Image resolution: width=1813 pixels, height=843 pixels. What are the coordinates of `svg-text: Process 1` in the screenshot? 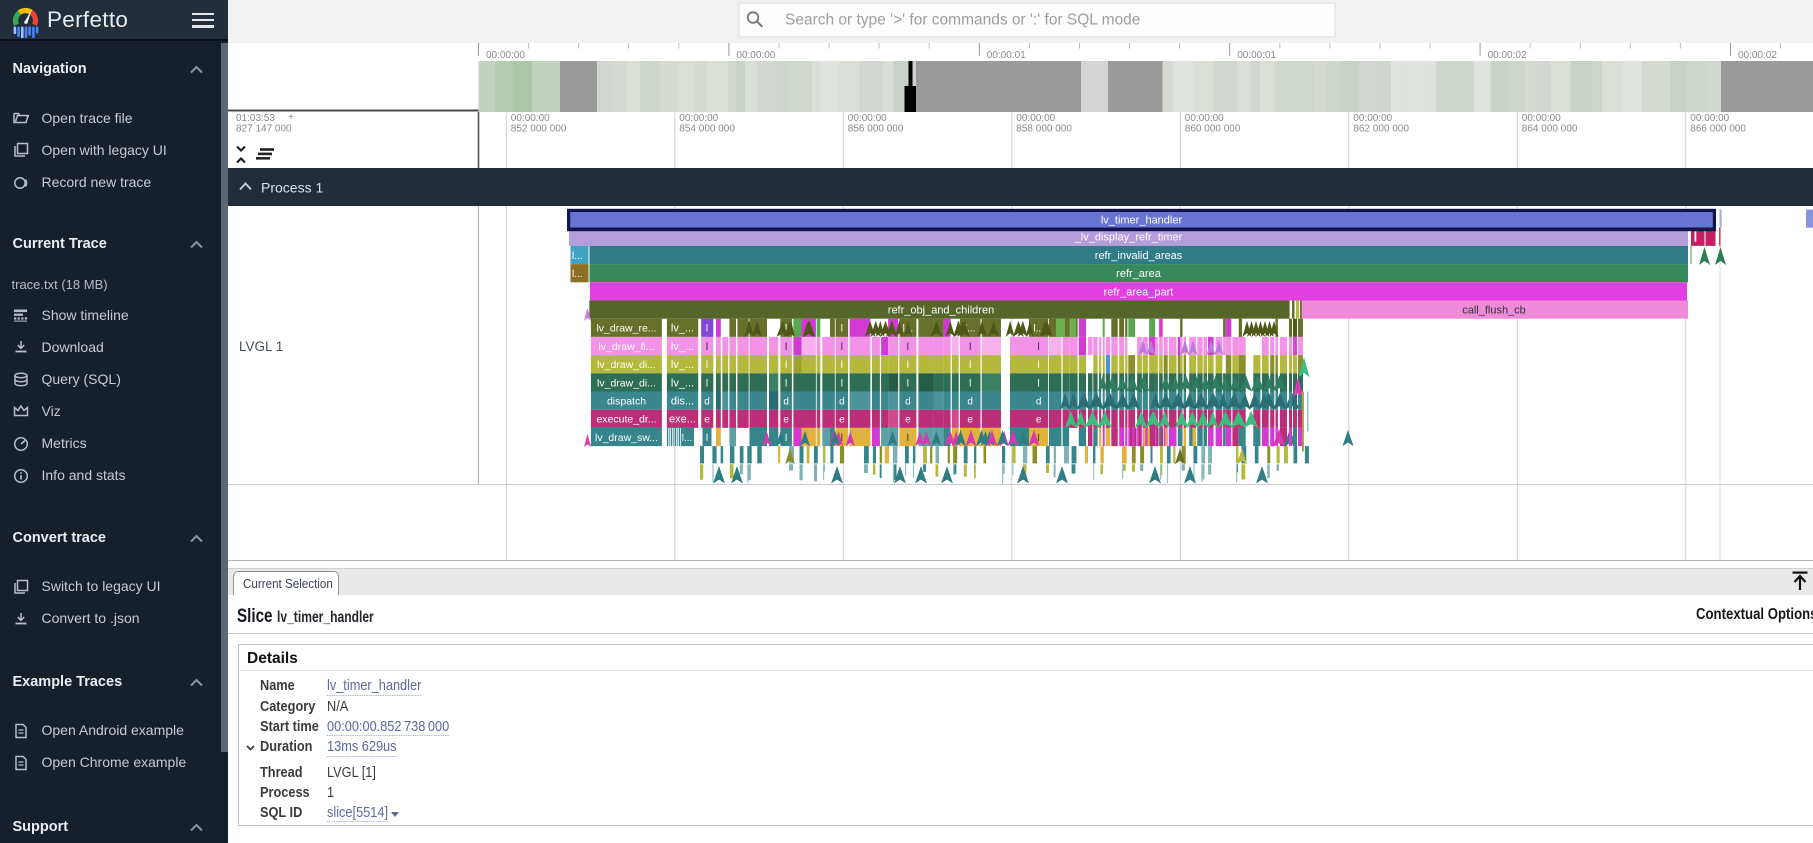 It's located at (292, 188).